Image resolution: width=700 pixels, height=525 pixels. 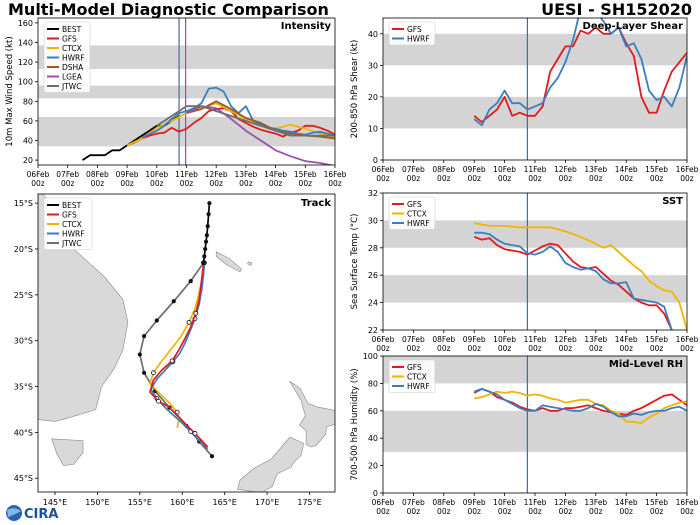 I want to click on x-tick-label: 07Feb, so click(x=413, y=169).